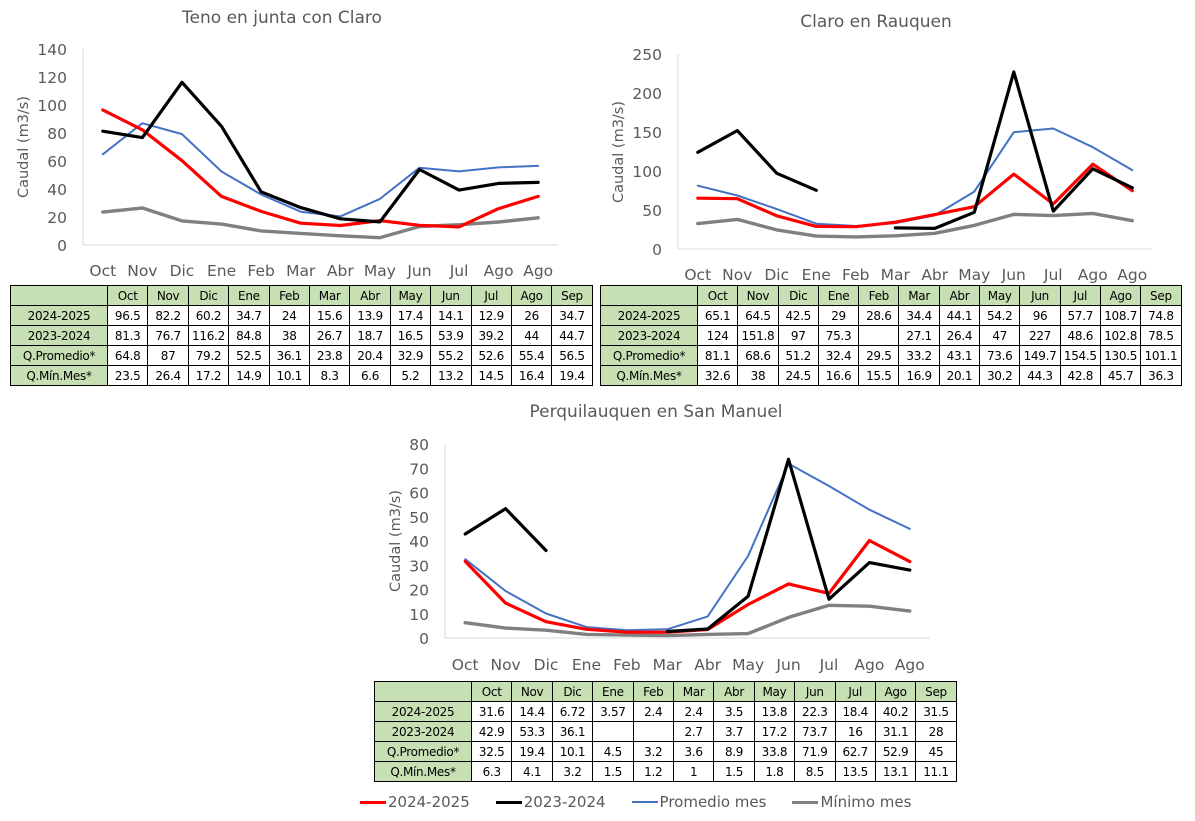 This screenshot has width=1195, height=821. I want to click on table-cell: 29, so click(838, 315).